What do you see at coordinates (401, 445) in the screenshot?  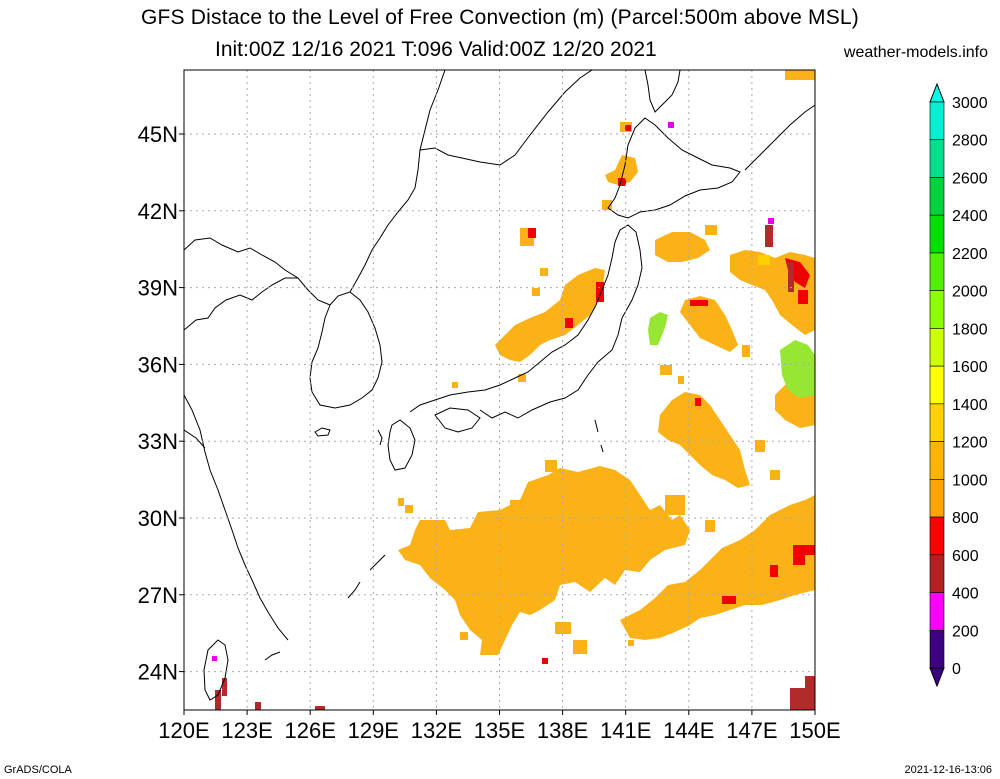 I see `coast-kyushu` at bounding box center [401, 445].